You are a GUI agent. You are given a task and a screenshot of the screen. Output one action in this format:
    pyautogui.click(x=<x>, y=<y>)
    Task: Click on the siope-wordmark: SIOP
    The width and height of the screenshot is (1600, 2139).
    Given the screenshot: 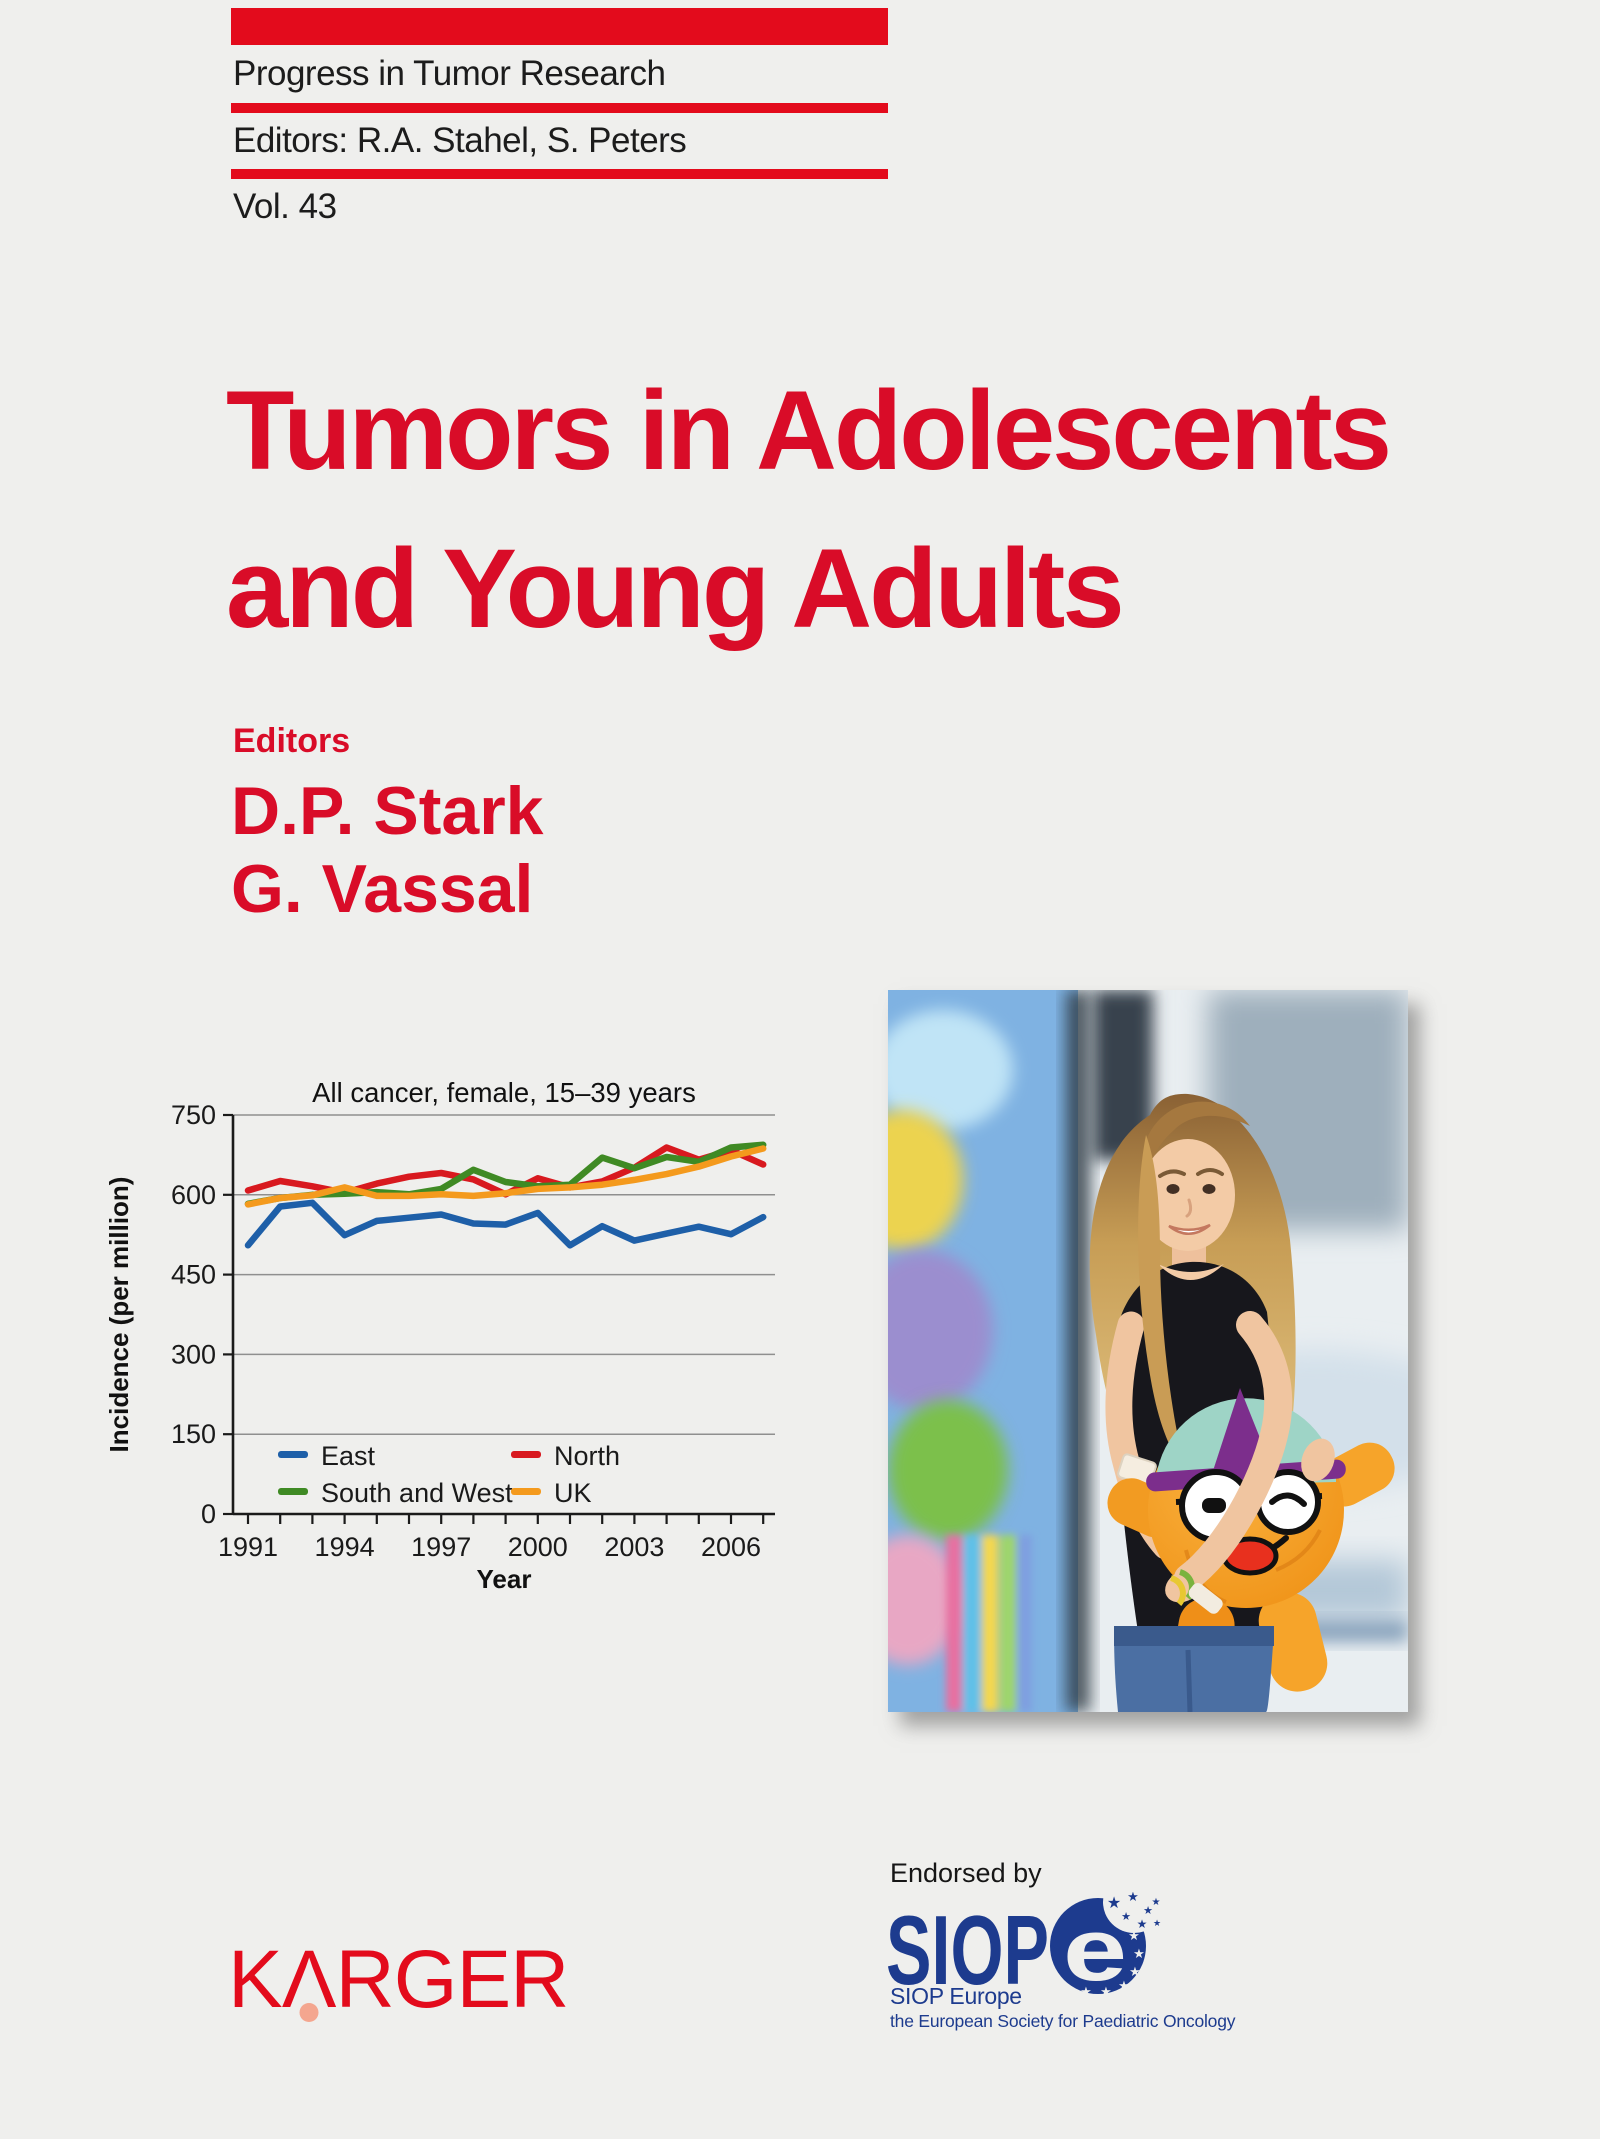 What is the action you would take?
    pyautogui.click(x=967, y=1944)
    